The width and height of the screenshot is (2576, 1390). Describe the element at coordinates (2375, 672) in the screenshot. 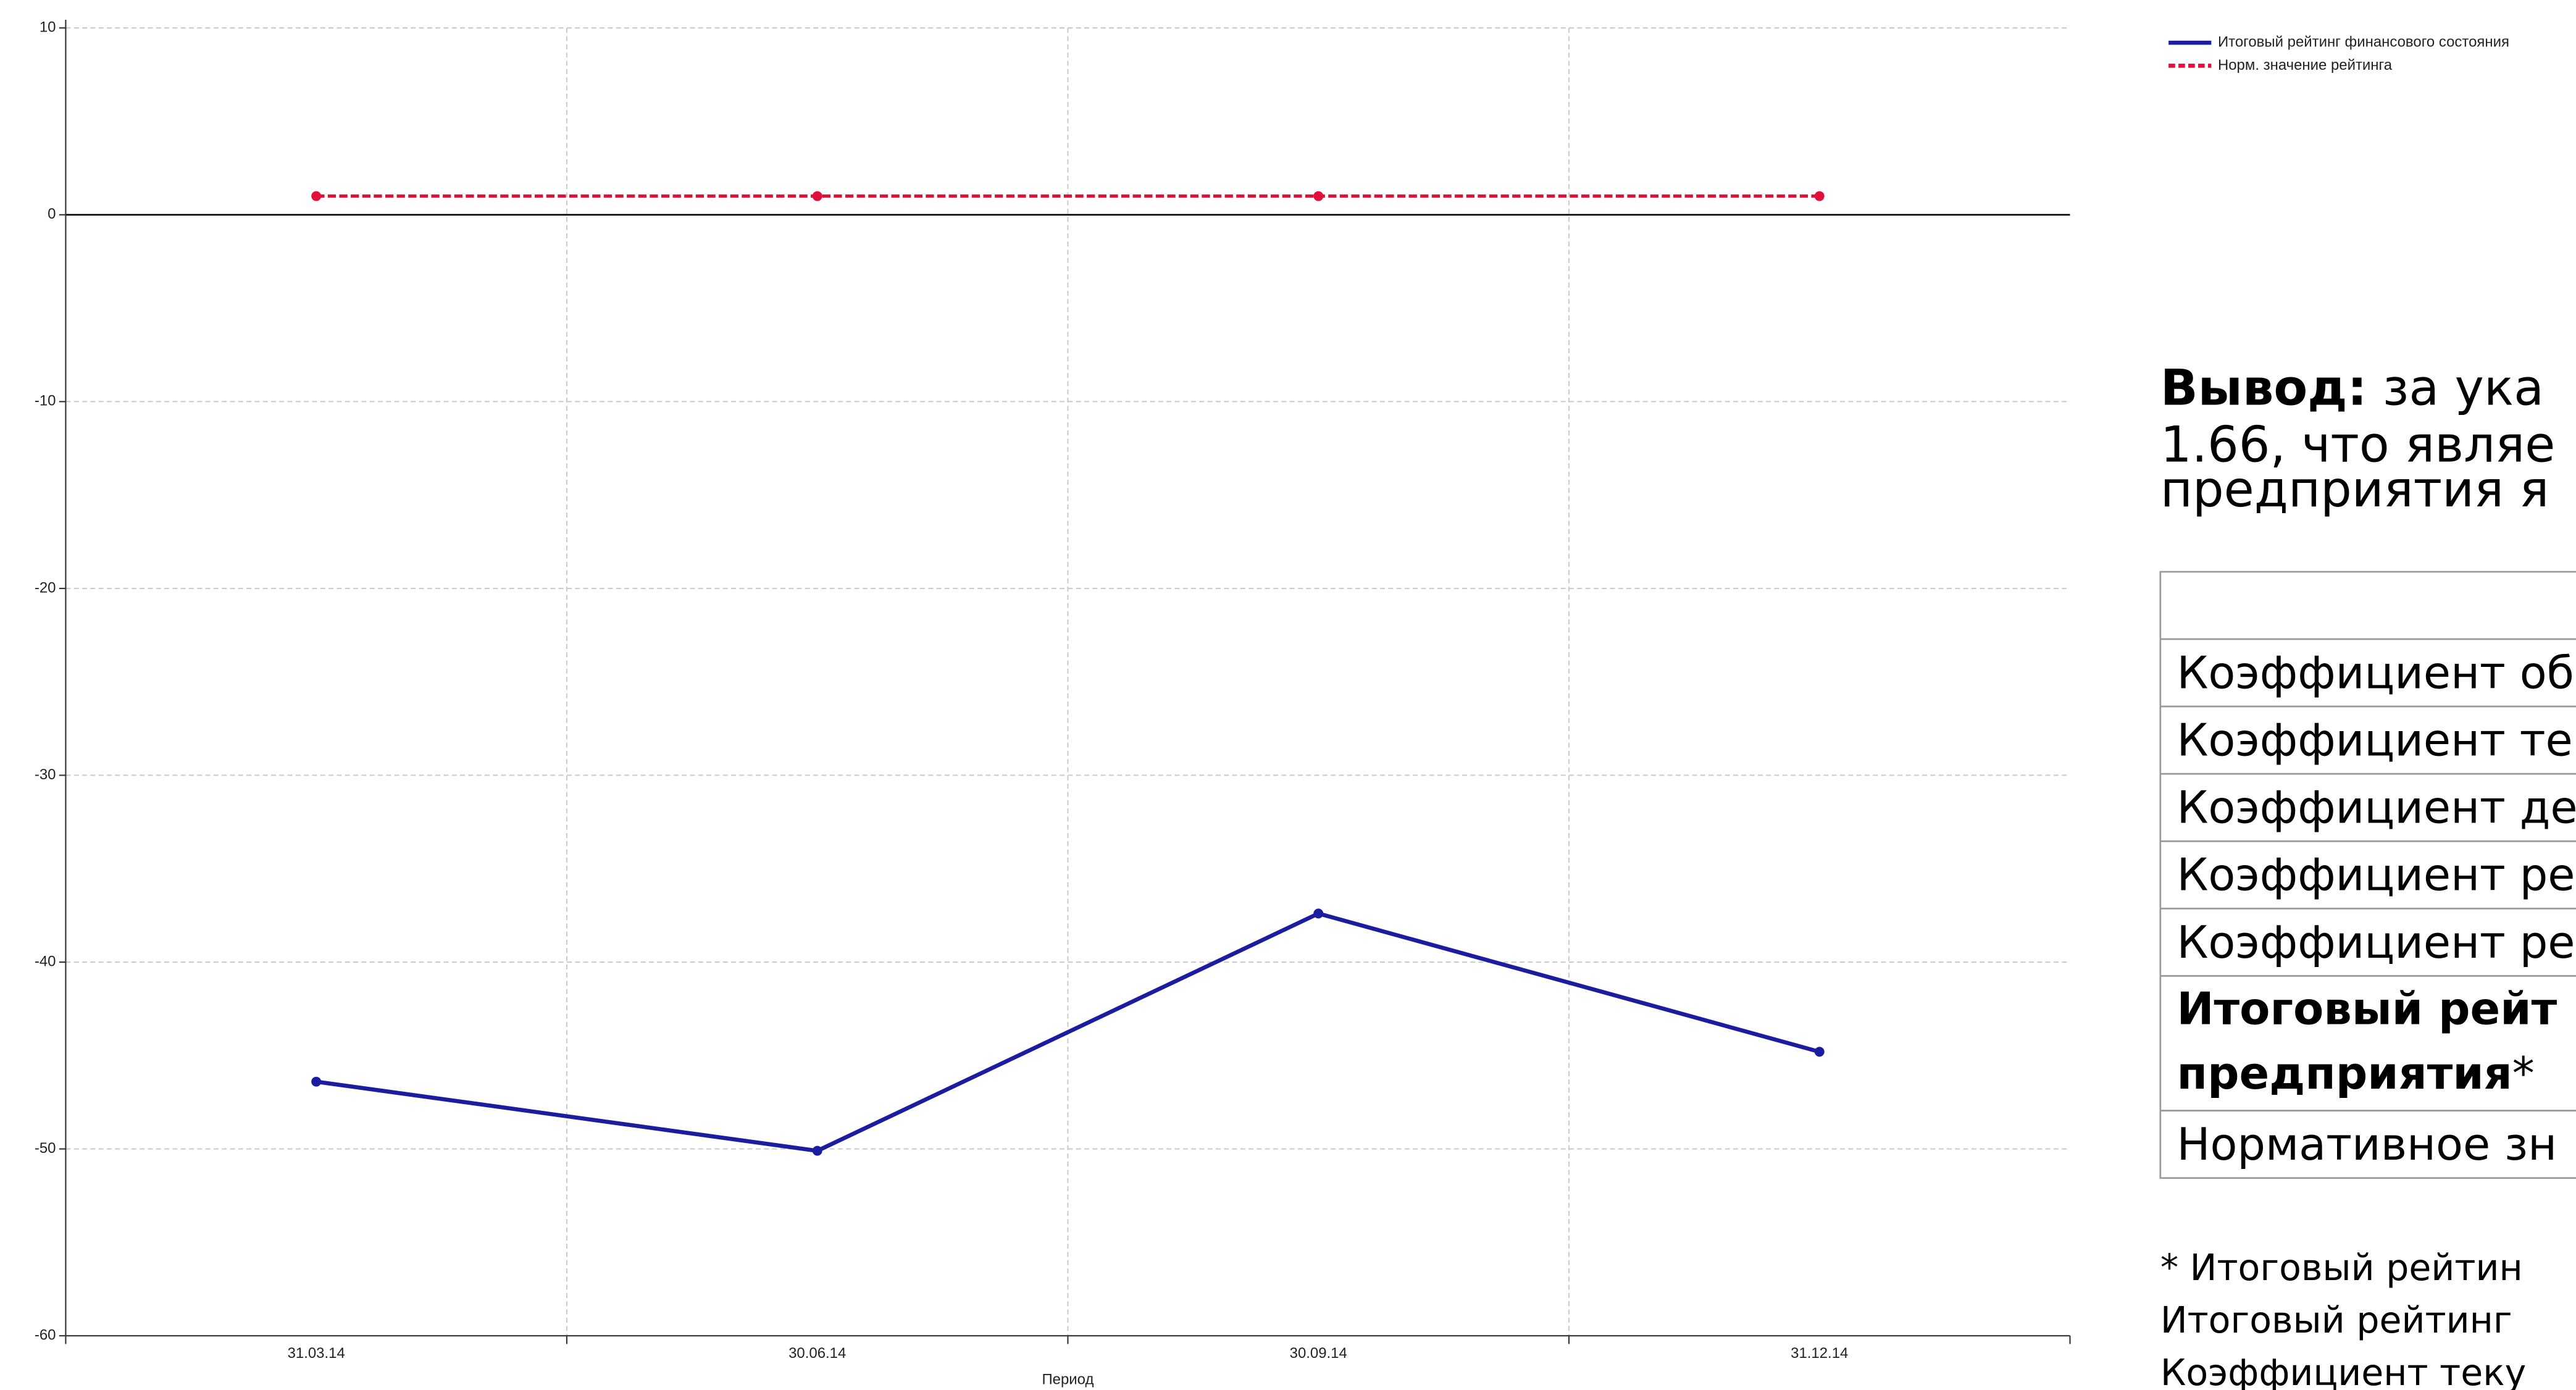

I see `table-text: Коэффициент об` at that location.